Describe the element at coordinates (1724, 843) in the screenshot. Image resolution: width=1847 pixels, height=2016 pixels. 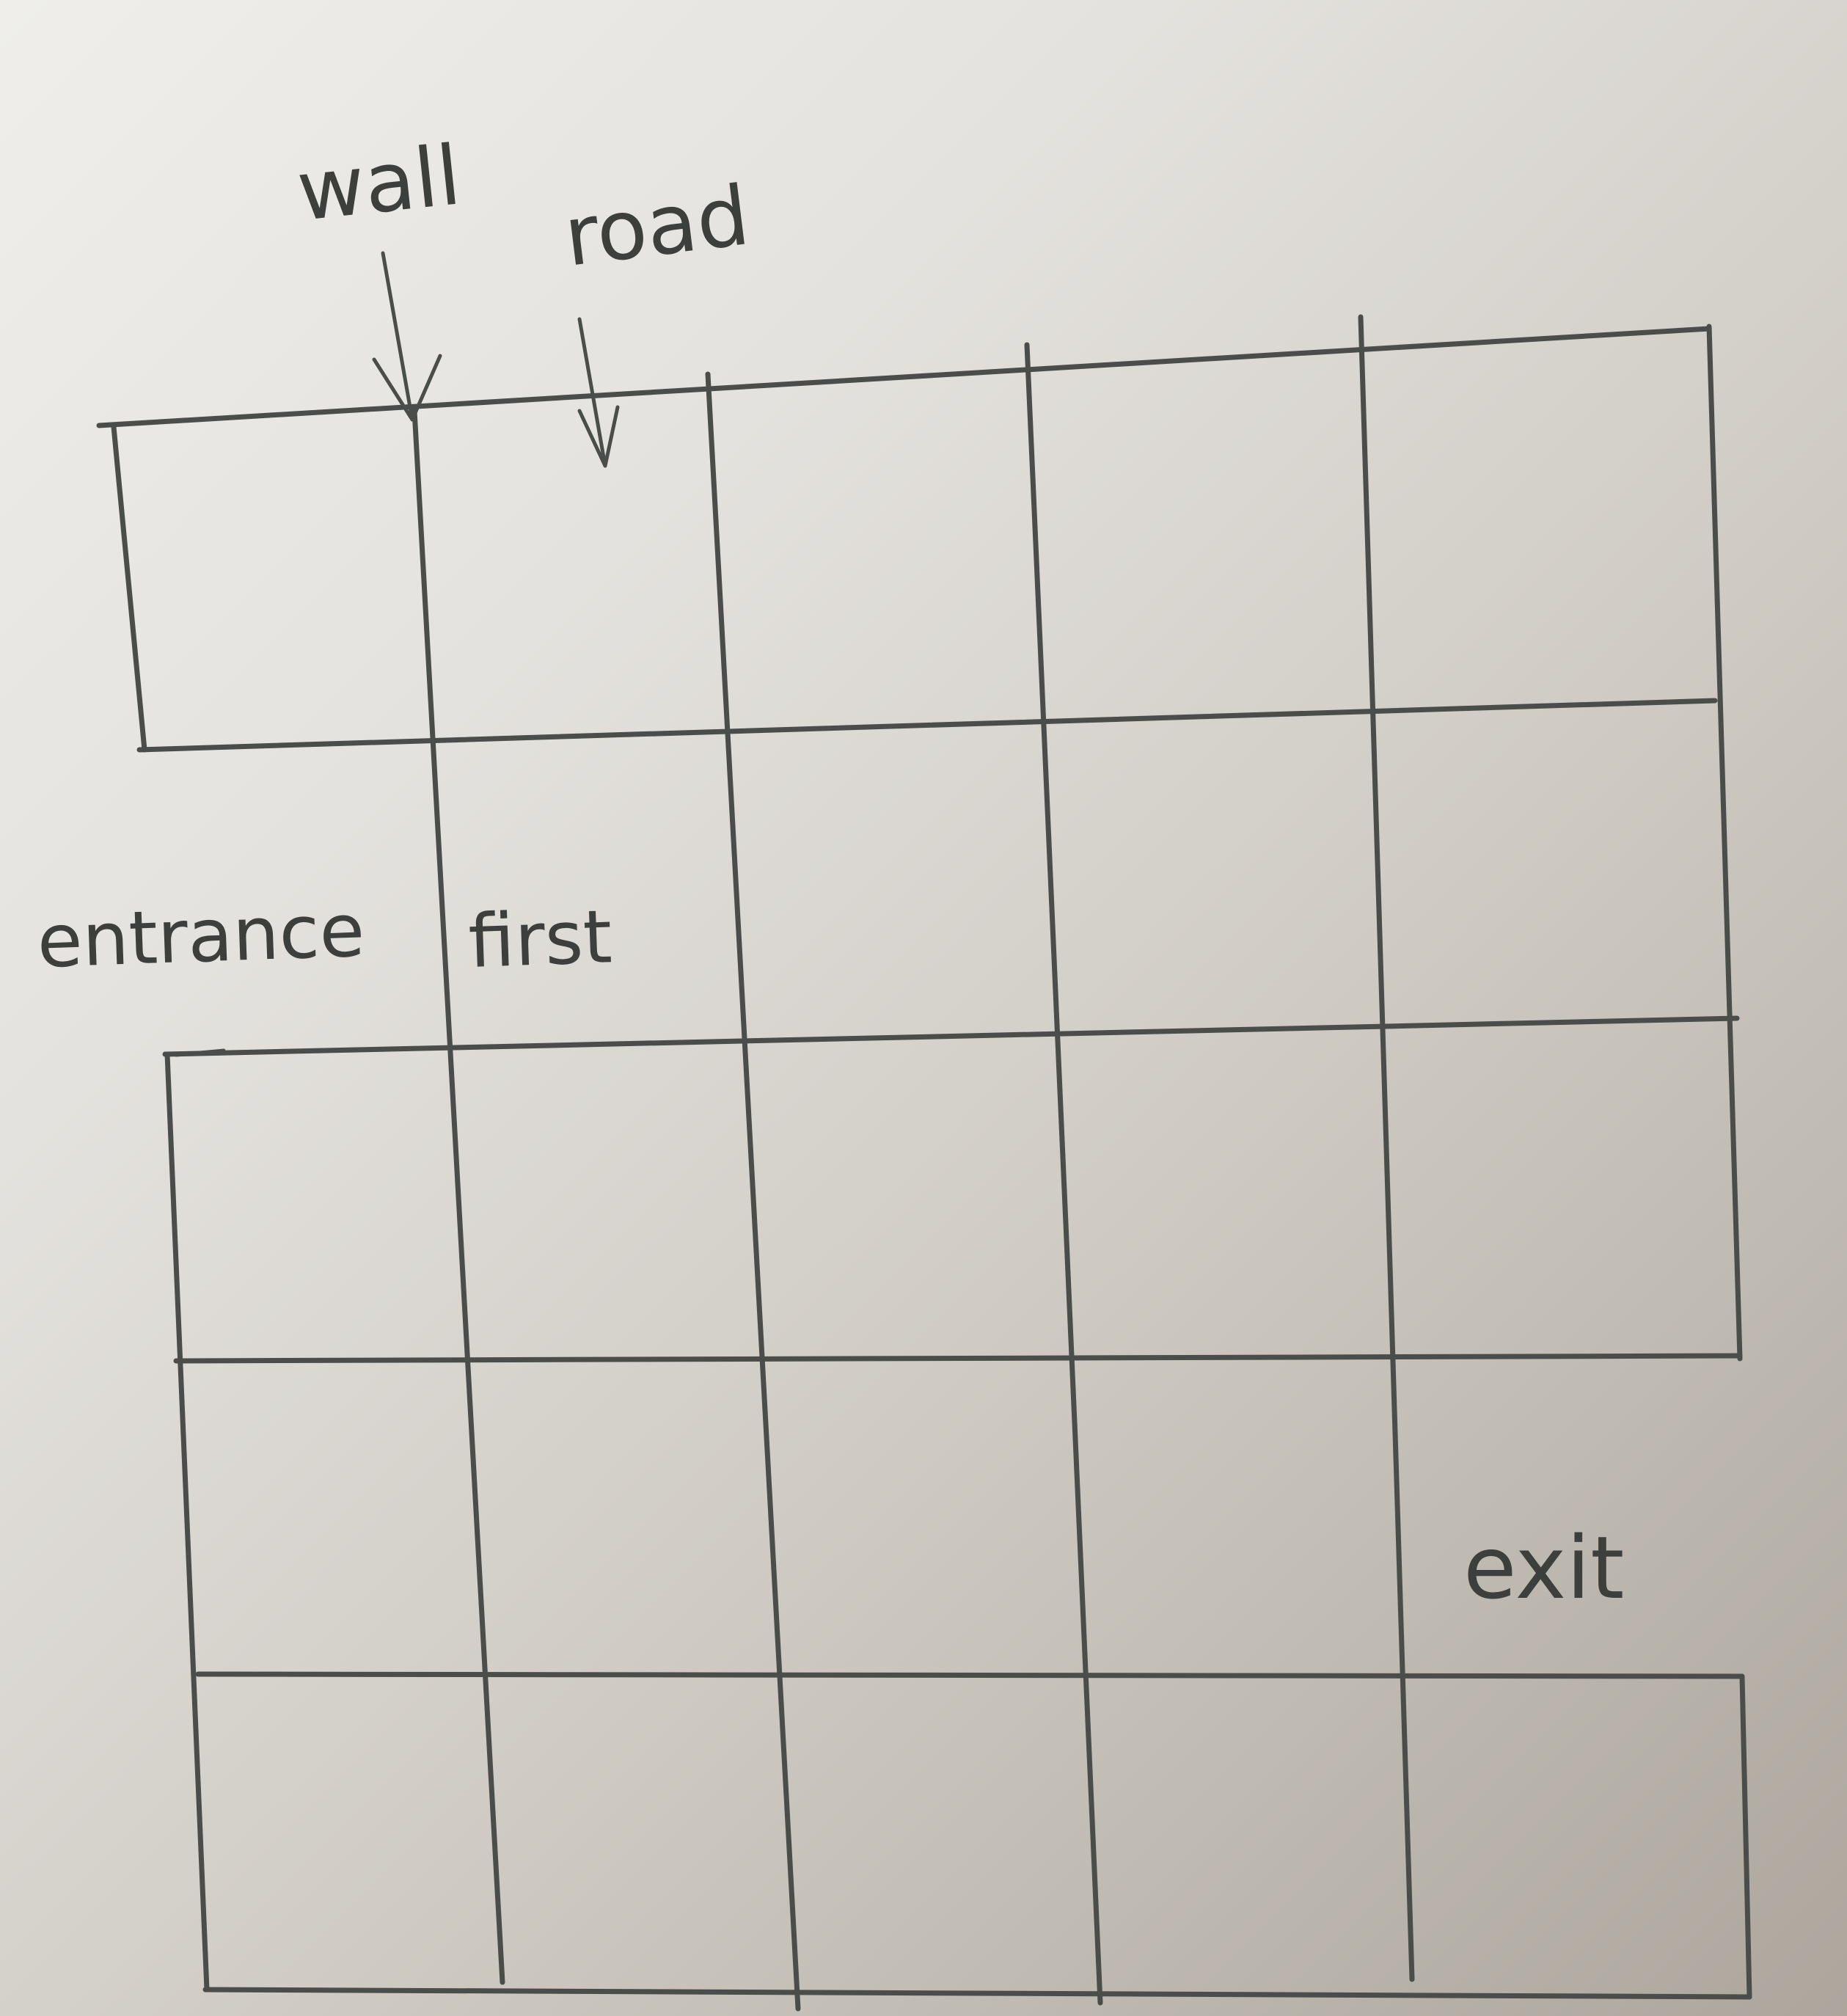
I see `grid-line-right-upper` at that location.